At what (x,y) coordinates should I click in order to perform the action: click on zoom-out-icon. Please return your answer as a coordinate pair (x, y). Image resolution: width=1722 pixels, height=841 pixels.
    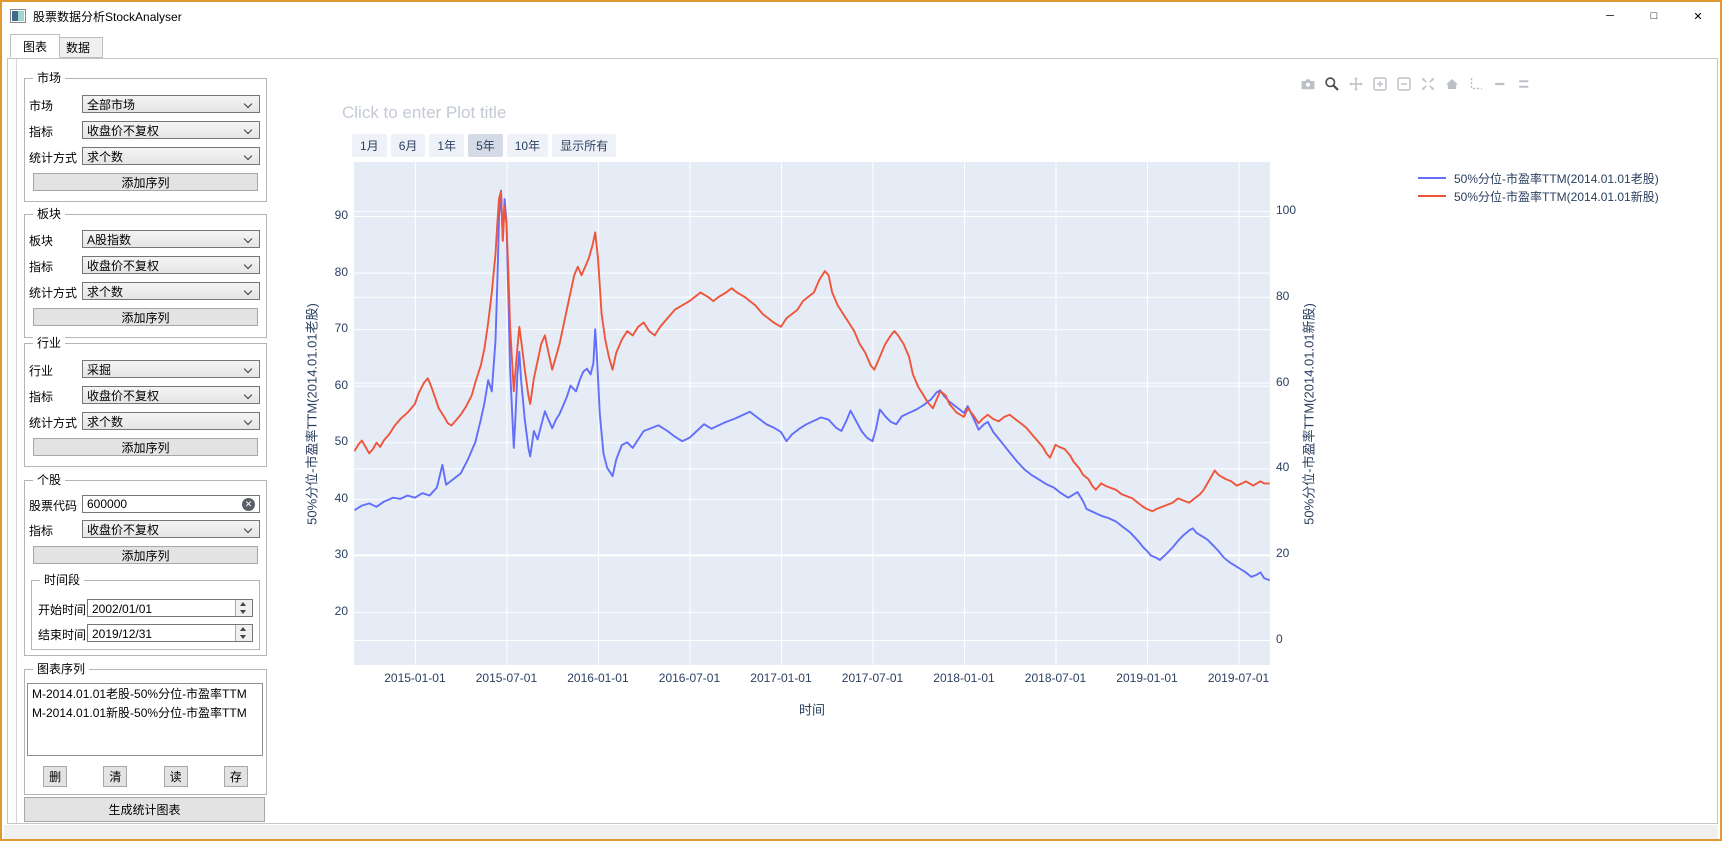
    Looking at the image, I should click on (1403, 83).